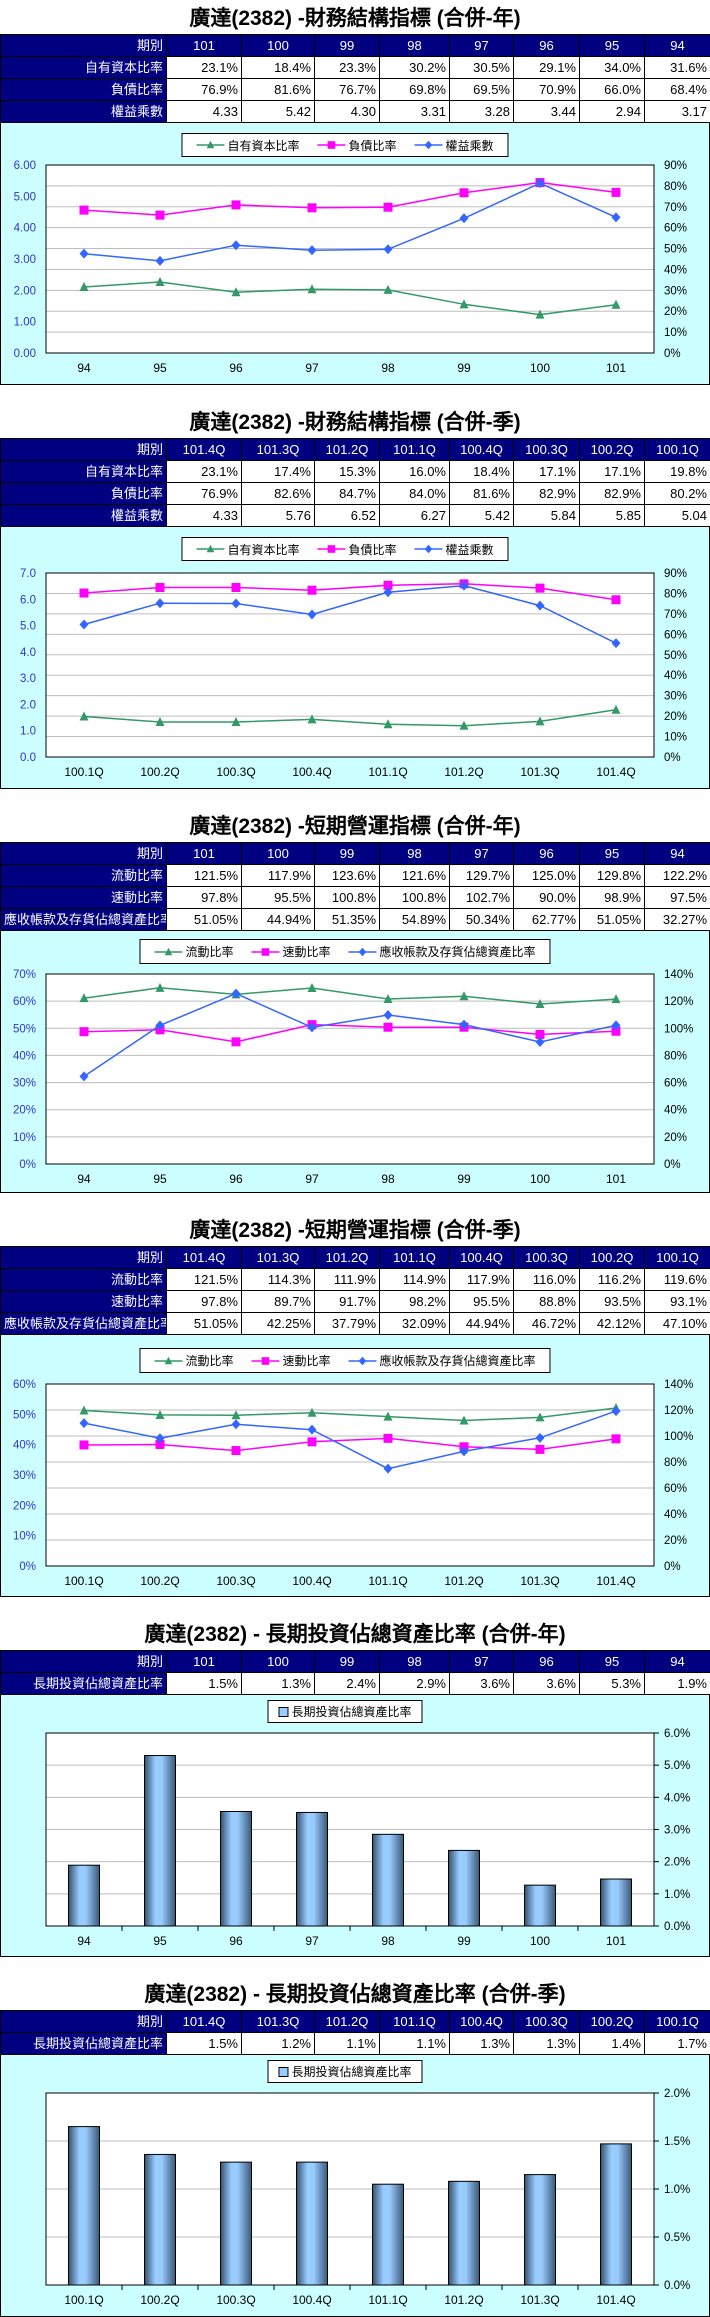 This screenshot has height=2317, width=710. Describe the element at coordinates (415, 920) in the screenshot. I see `value-cell: 54.89%` at that location.